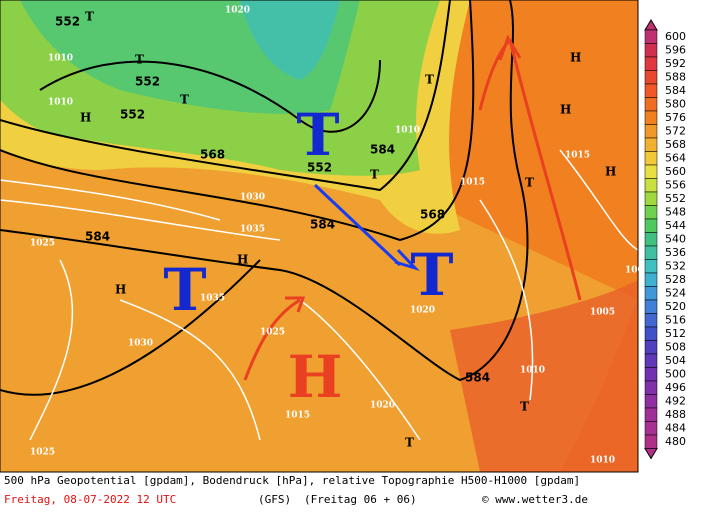 The width and height of the screenshot is (704, 513). I want to click on map-label: 1005, so click(602, 313).